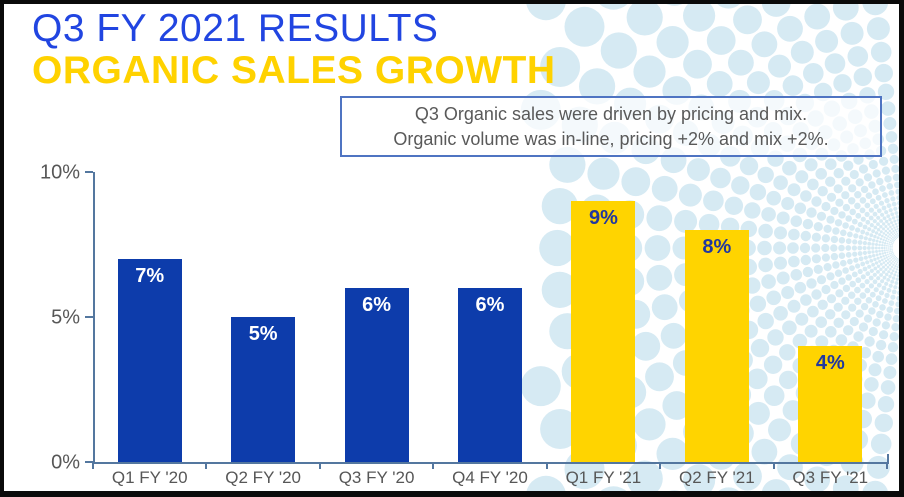  I want to click on x-category-label: Q2 FY '20, so click(263, 477).